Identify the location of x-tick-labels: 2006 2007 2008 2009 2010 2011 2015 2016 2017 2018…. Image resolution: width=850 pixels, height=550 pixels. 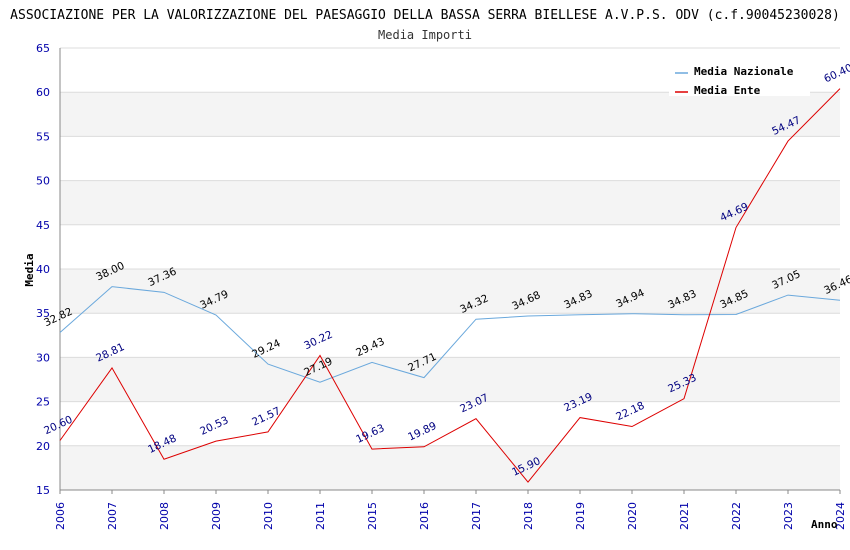
(450, 510).